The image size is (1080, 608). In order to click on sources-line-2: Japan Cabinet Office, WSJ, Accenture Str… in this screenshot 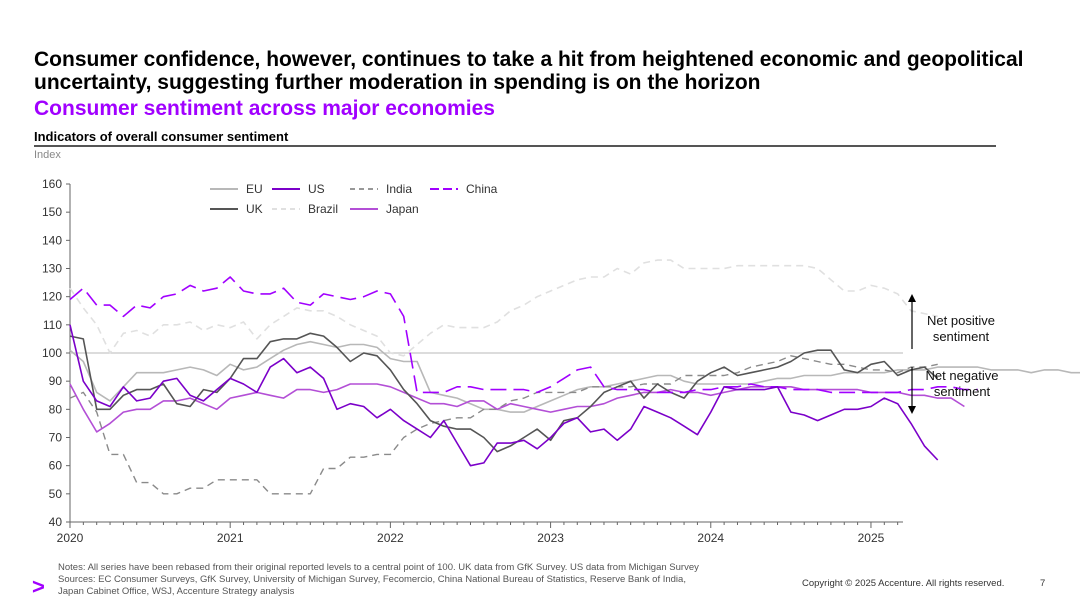, I will do `click(176, 591)`.